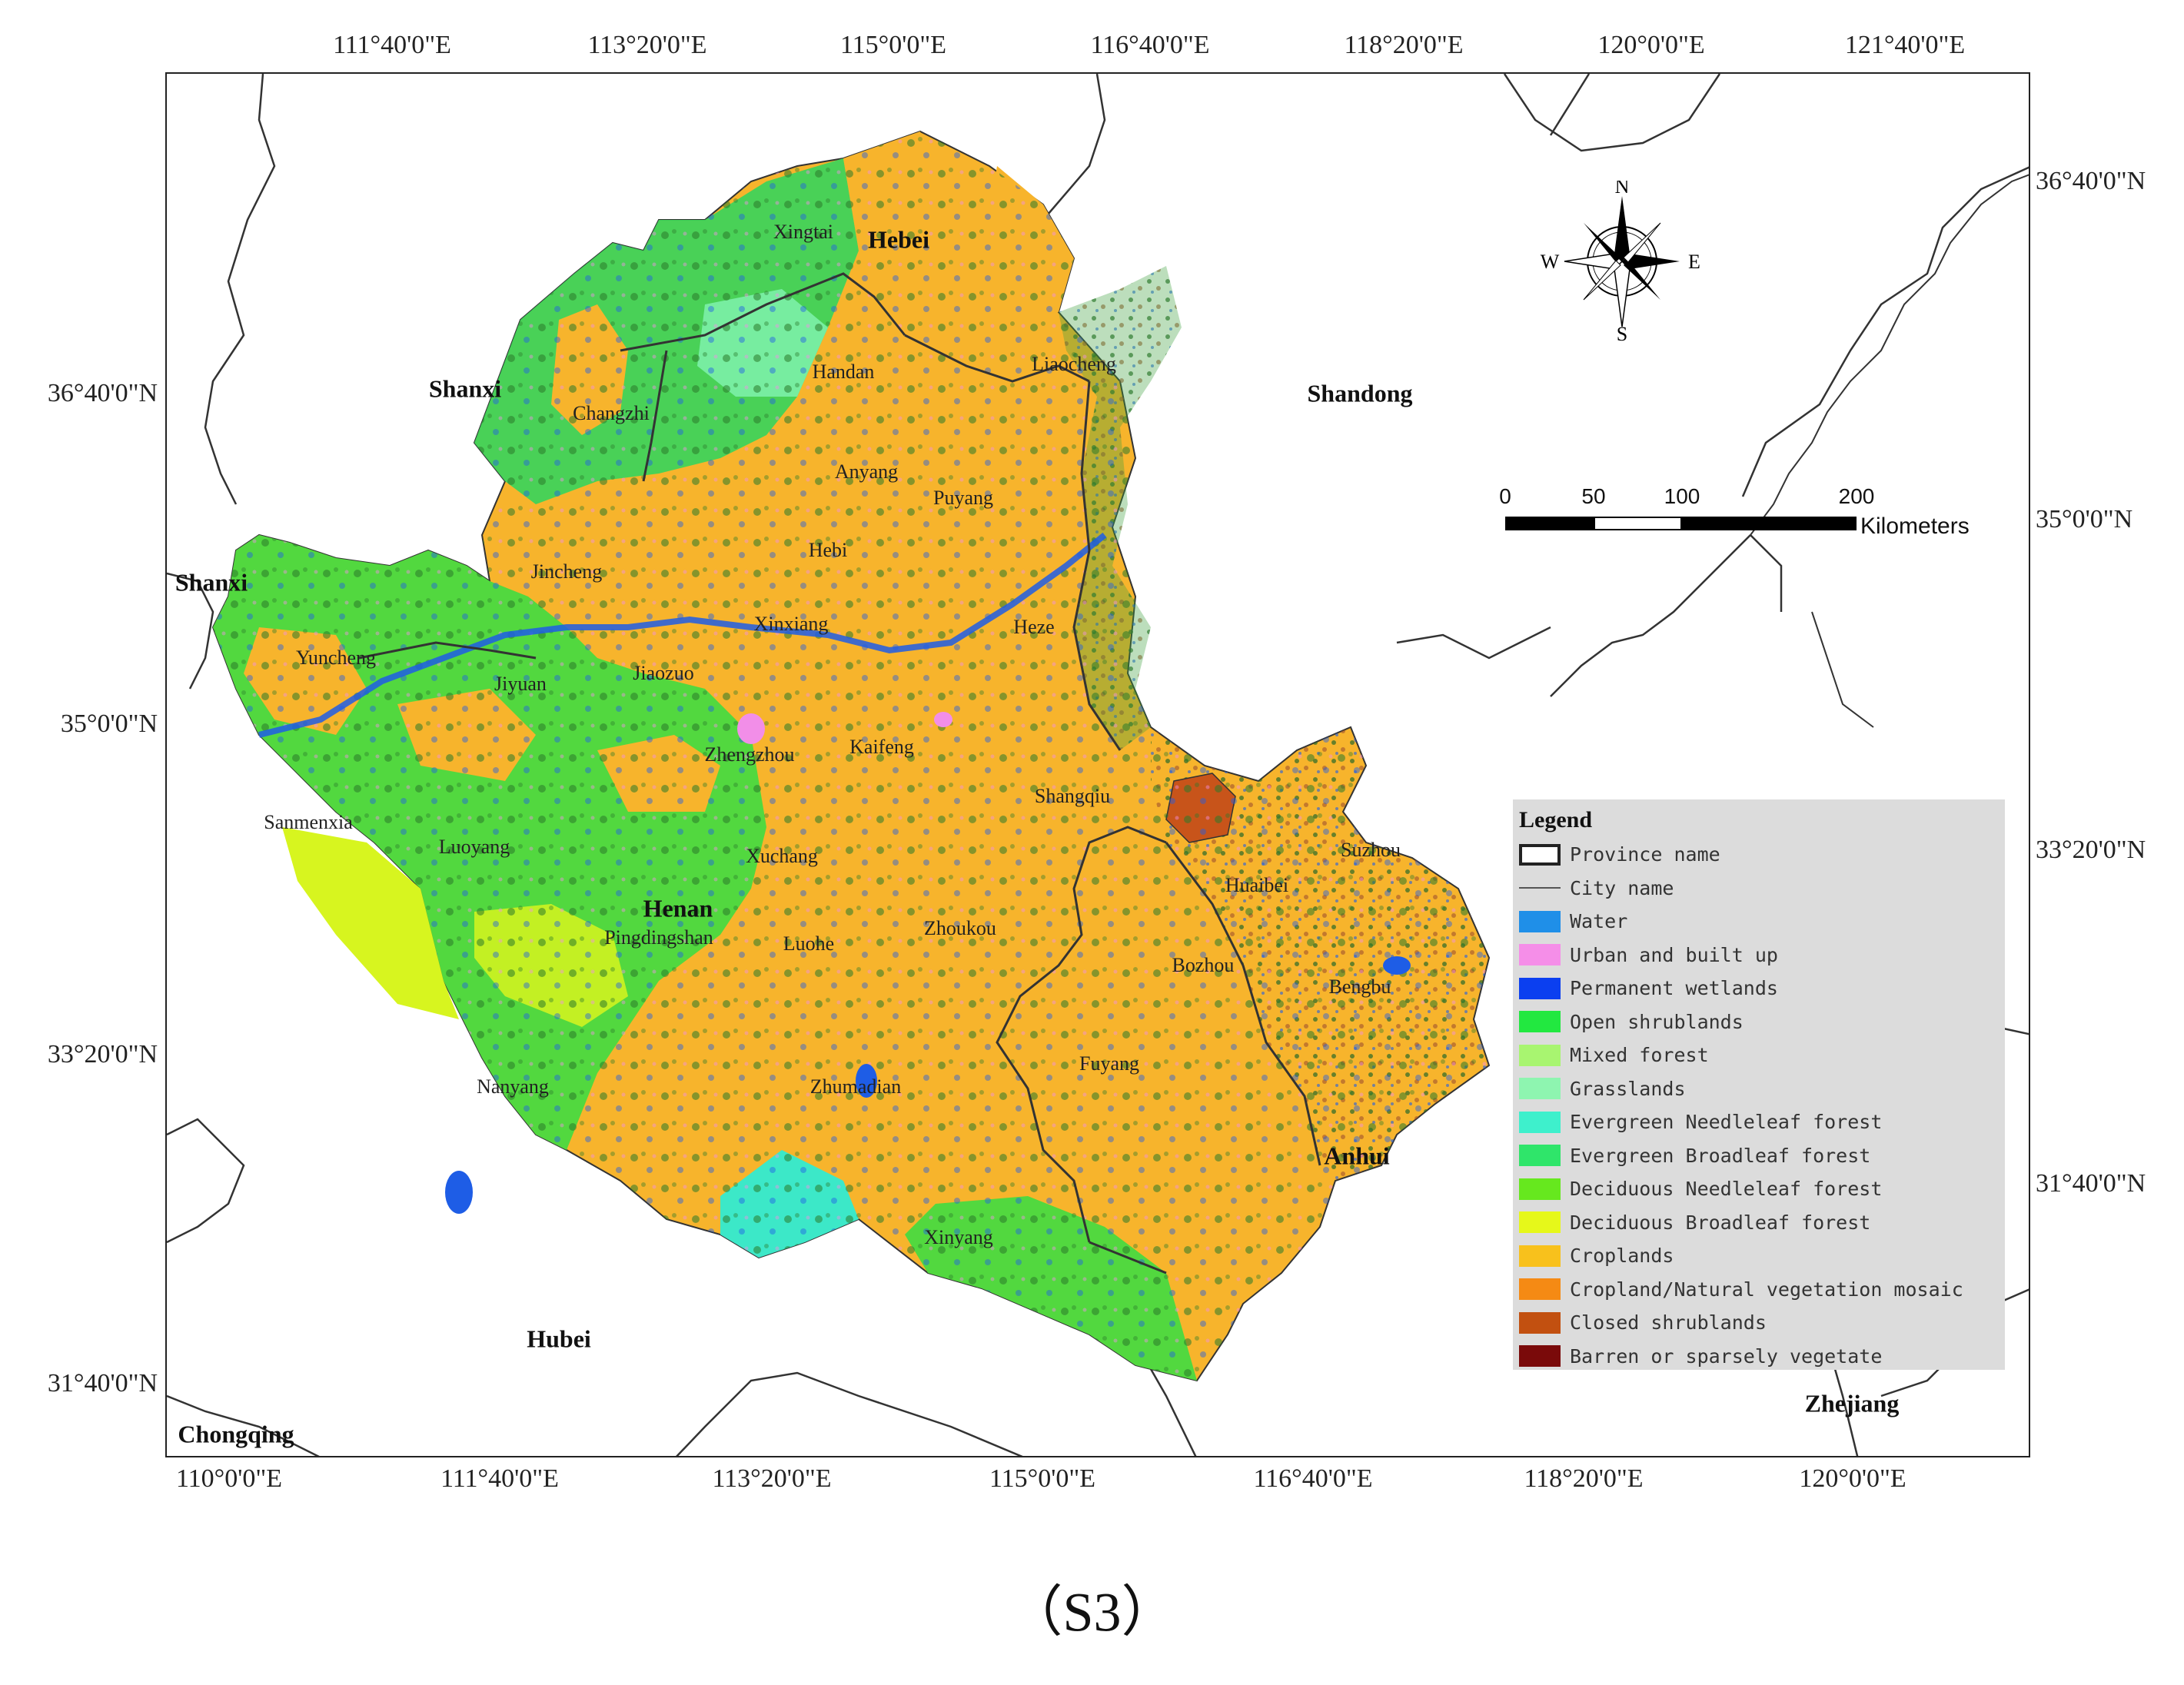 Image resolution: width=2184 pixels, height=1685 pixels. Describe the element at coordinates (611, 413) in the screenshot. I see `city-label: Changzhi` at that location.